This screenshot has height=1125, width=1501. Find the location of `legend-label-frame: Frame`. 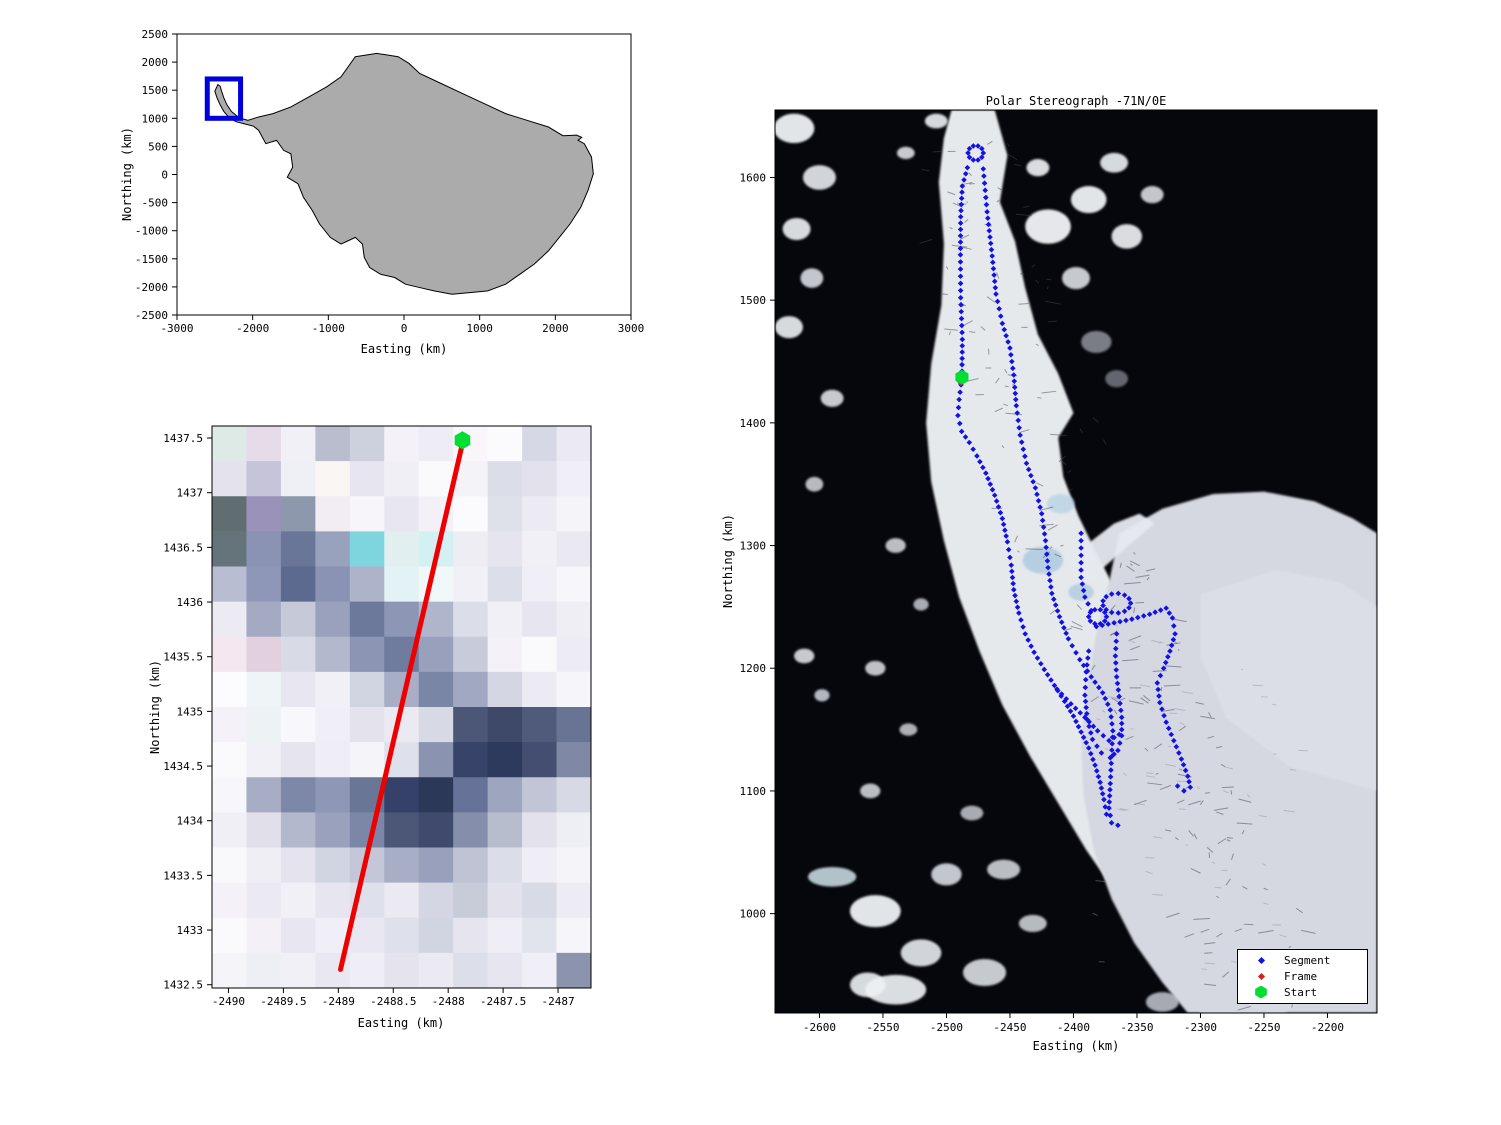

legend-label-frame: Frame is located at coordinates (1301, 976).